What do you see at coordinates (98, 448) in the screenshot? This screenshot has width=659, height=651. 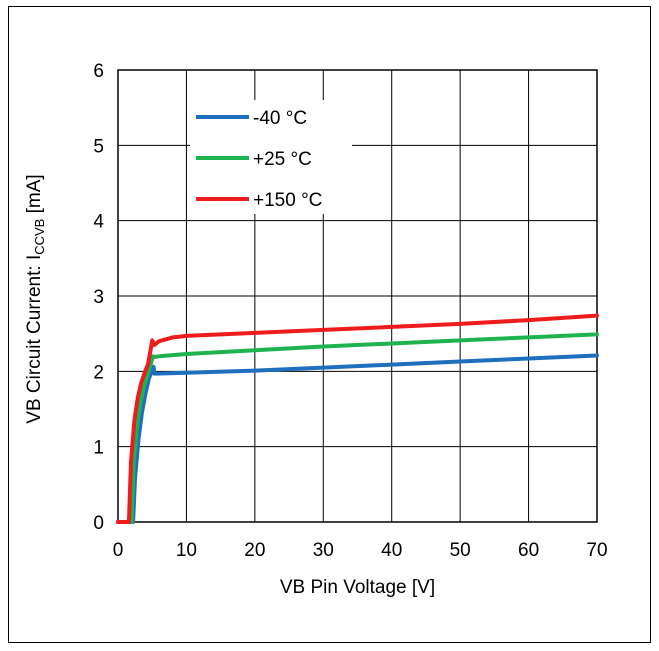 I see `y-tick-label: 1` at bounding box center [98, 448].